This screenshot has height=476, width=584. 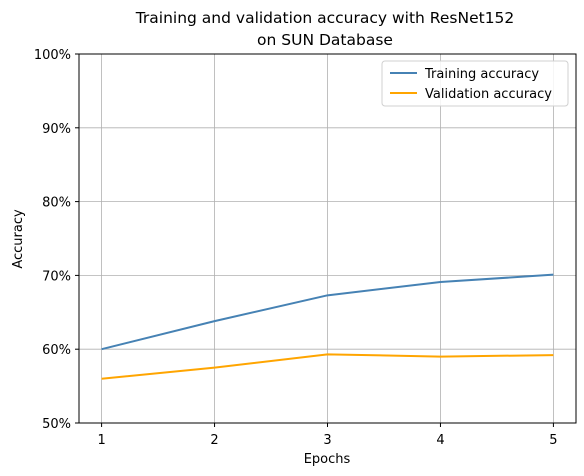 What do you see at coordinates (327, 312) in the screenshot?
I see `series-line-training-accuracy` at bounding box center [327, 312].